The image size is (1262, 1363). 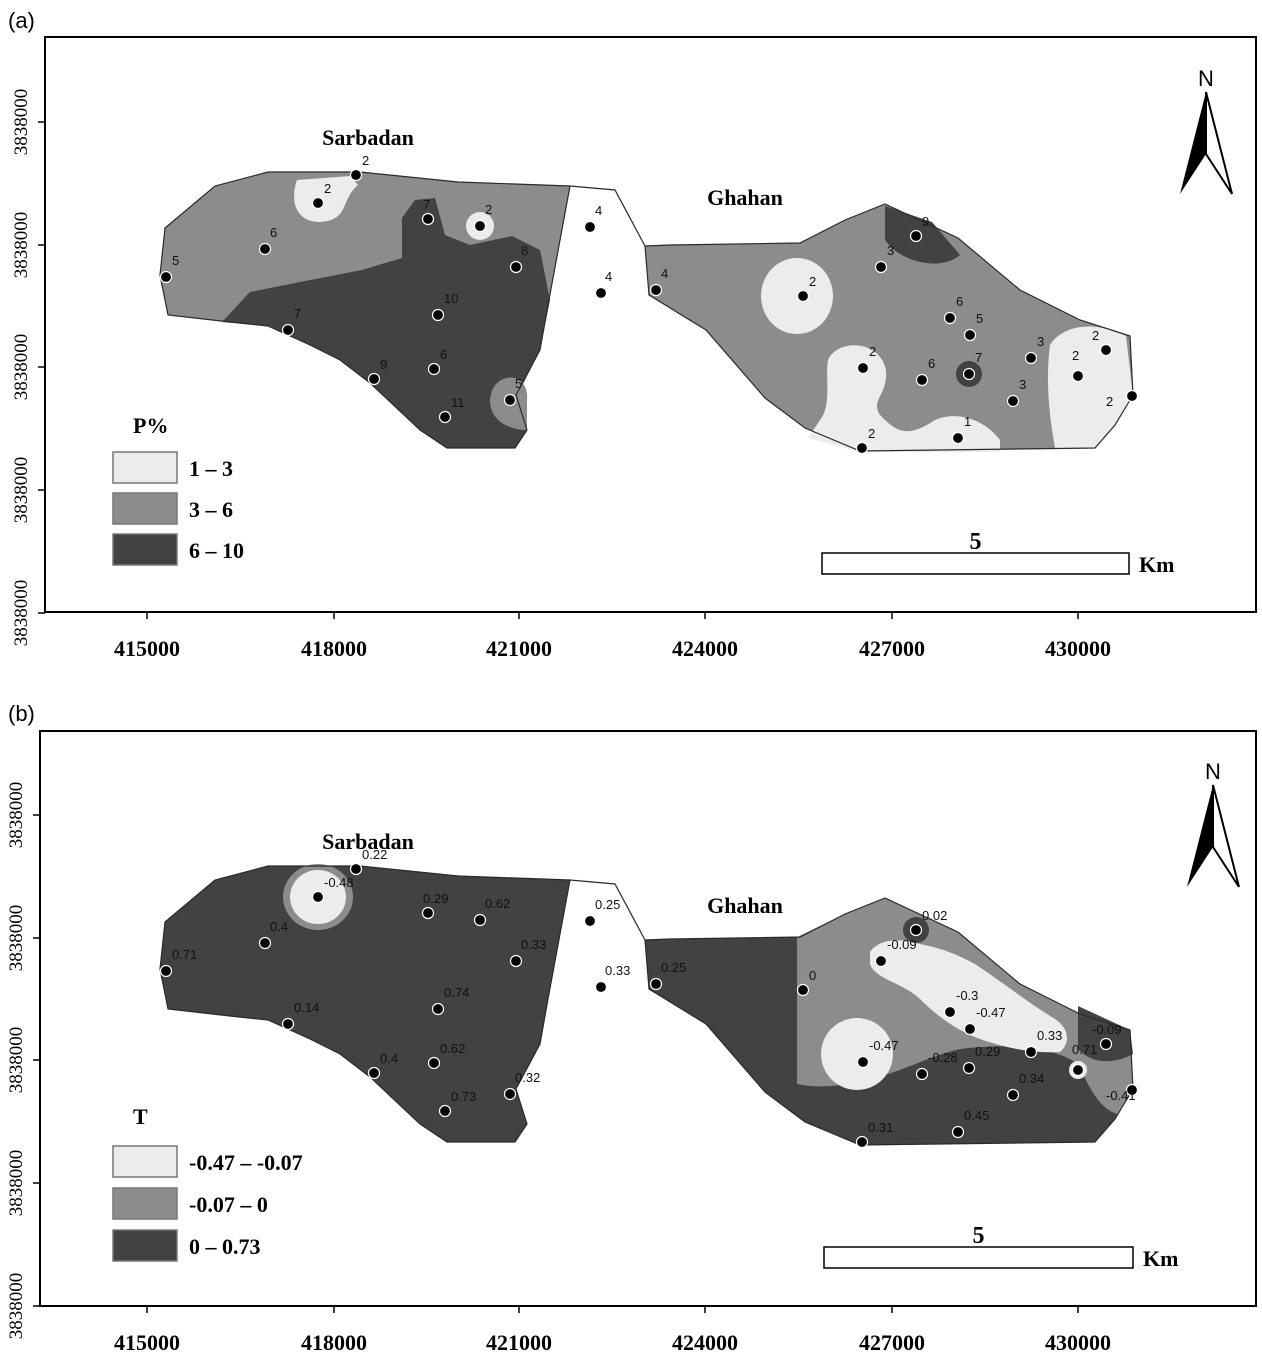 What do you see at coordinates (1107, 1029) in the screenshot?
I see `sample-value-label: -0.09` at bounding box center [1107, 1029].